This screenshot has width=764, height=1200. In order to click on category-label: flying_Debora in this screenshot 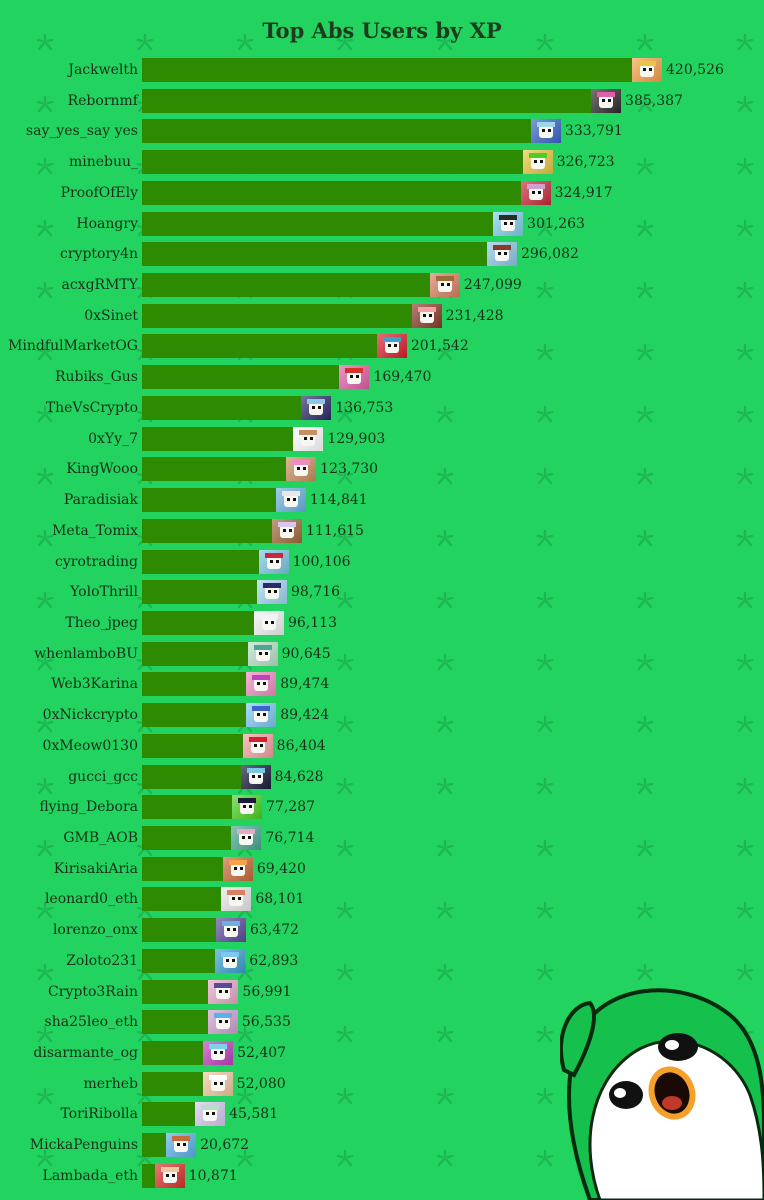, I will do `click(88, 807)`.